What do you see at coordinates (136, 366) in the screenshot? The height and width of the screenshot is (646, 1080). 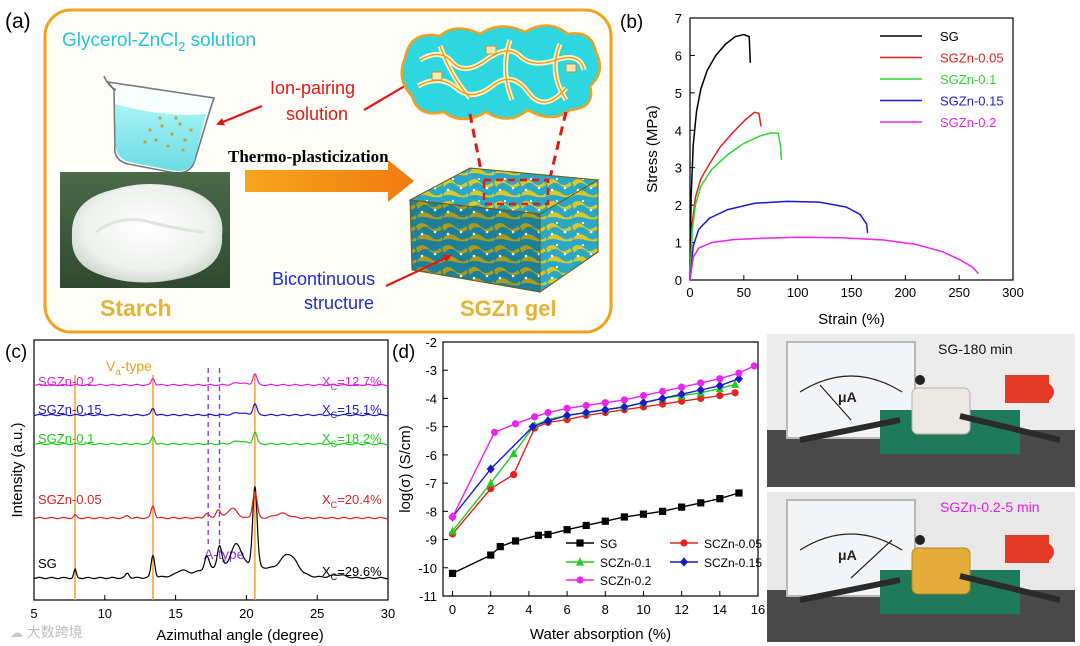 I see `chart-c-va-label-tail: -type` at bounding box center [136, 366].